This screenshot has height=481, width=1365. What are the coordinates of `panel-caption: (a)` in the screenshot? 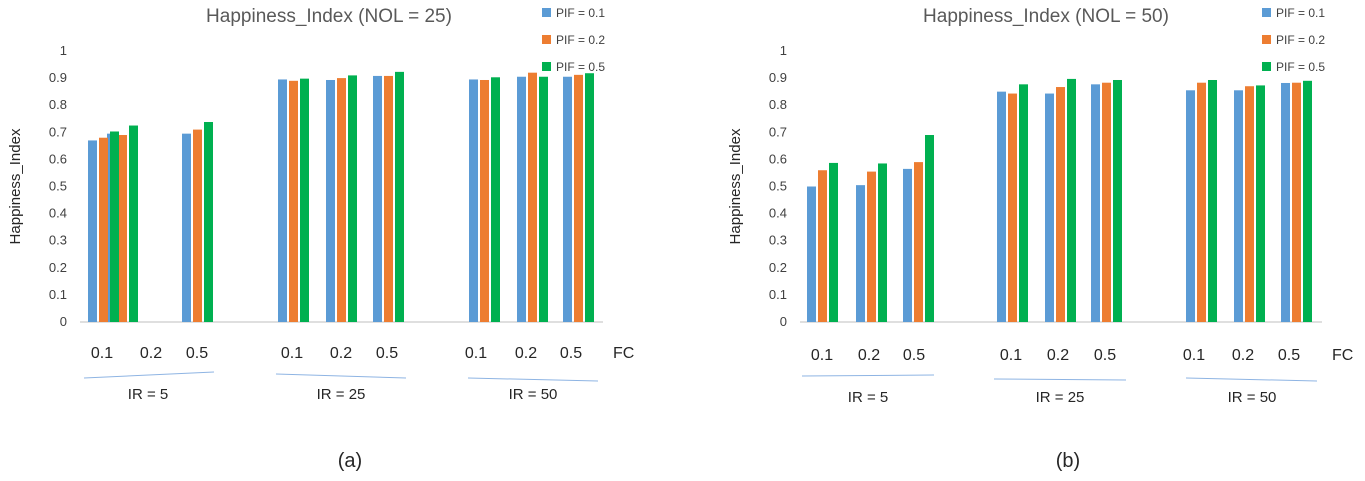 It's located at (350, 461).